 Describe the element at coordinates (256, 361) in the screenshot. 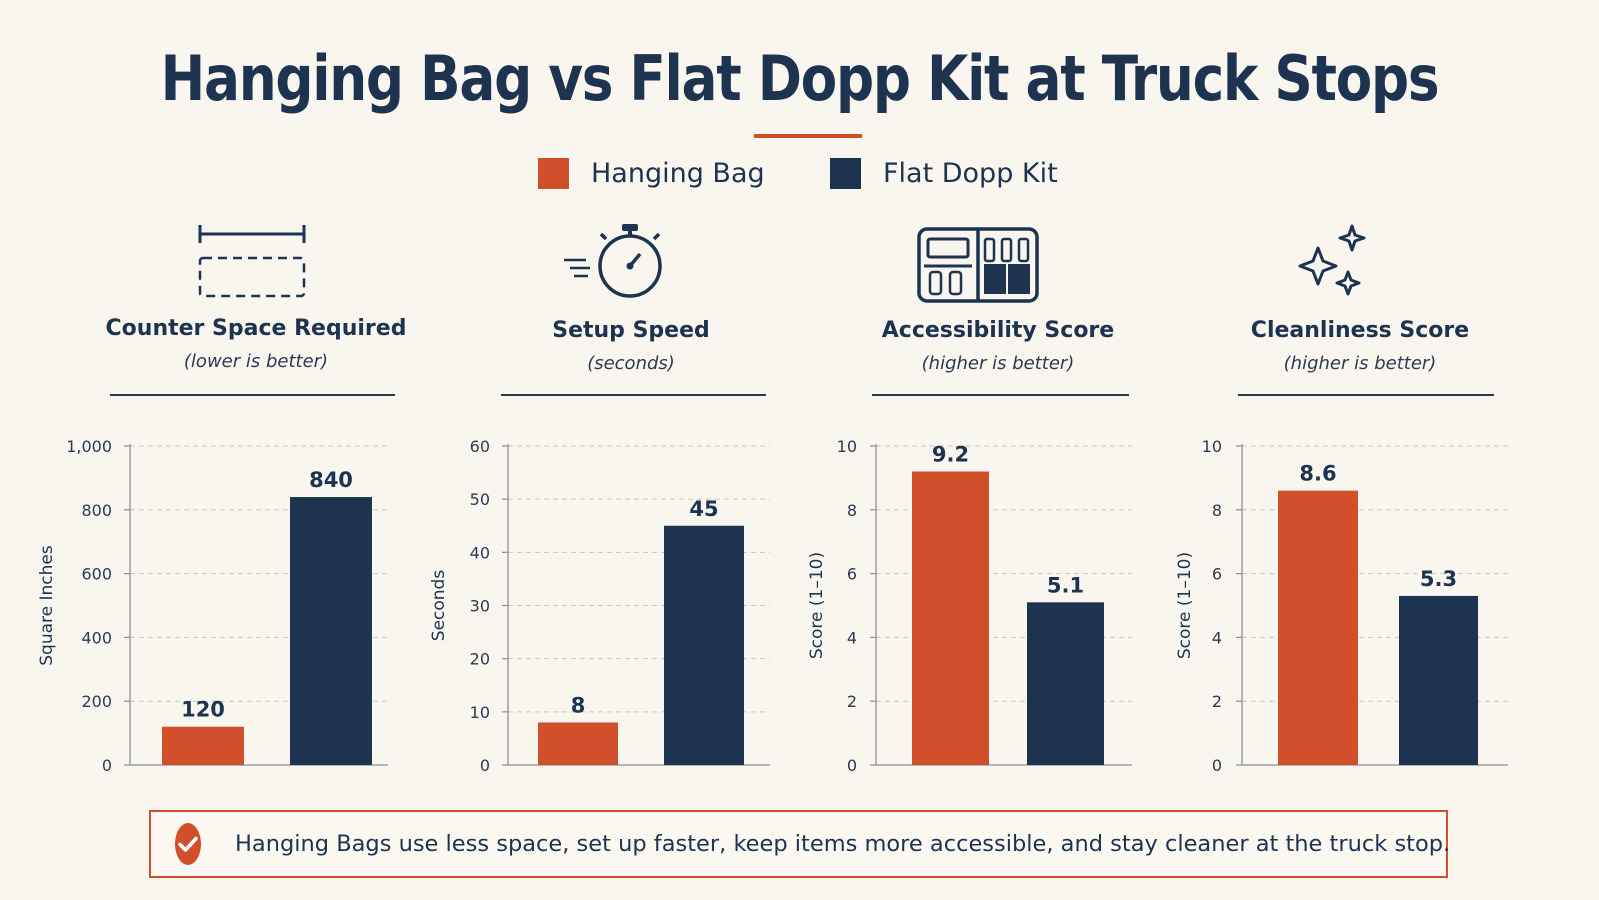

I see `panel-subtitle-counter-space: (lower is better)` at that location.